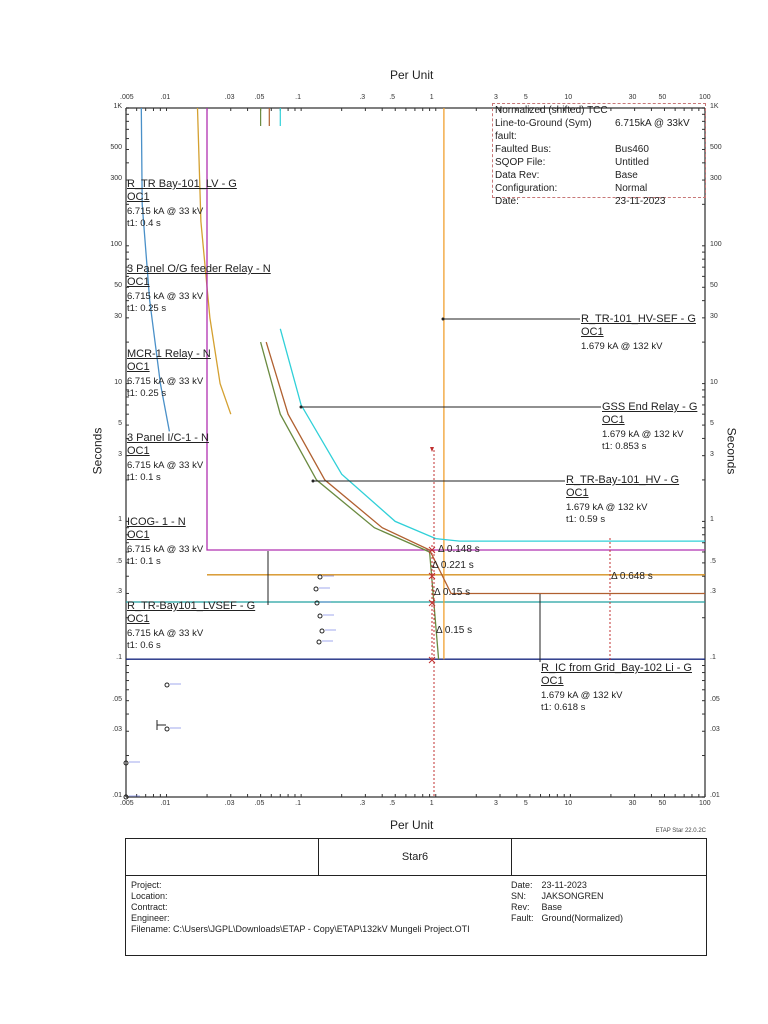  I want to click on y-tick-label: .03, so click(117, 730).